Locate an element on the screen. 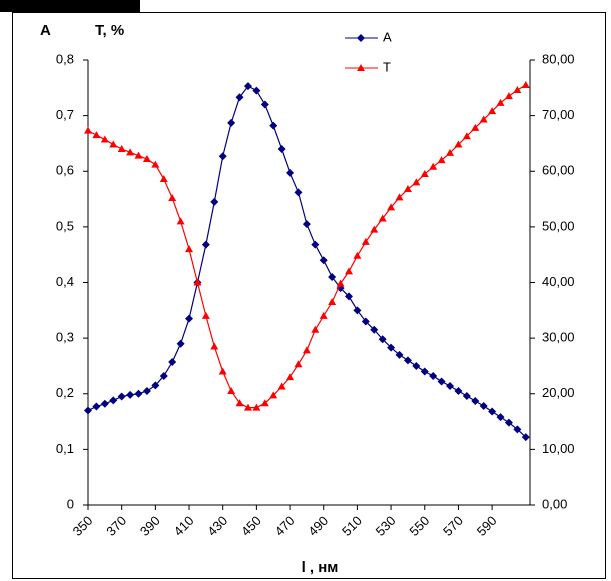 The image size is (611, 581). y2-tick-label: 40,00 is located at coordinates (558, 281).